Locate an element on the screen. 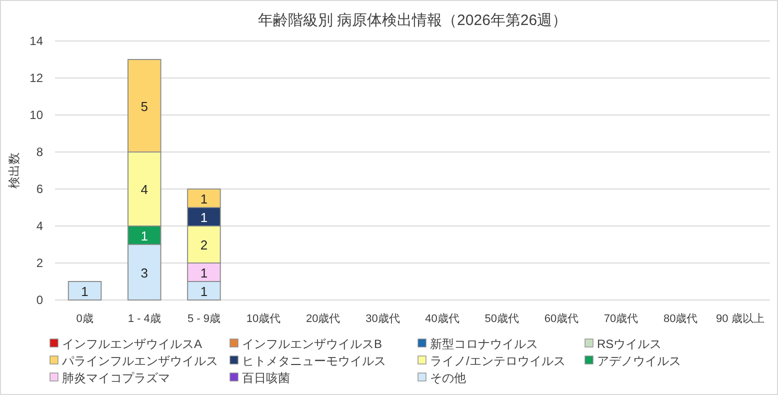  data-label: 4 is located at coordinates (144, 189).